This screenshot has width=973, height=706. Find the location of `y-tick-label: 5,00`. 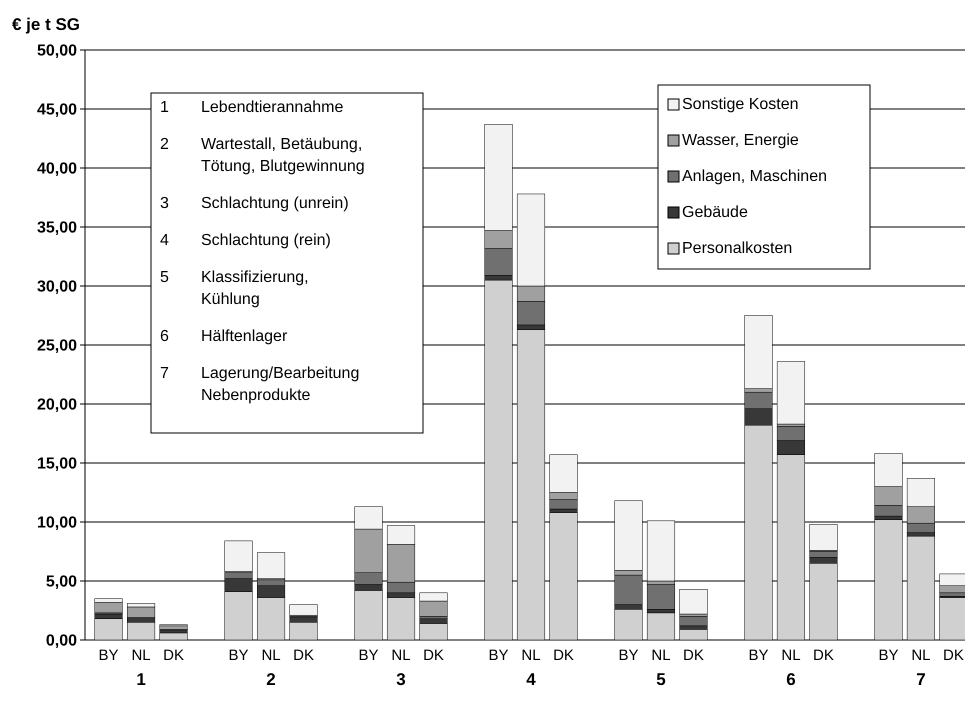

y-tick-label: 5,00 is located at coordinates (62, 582).